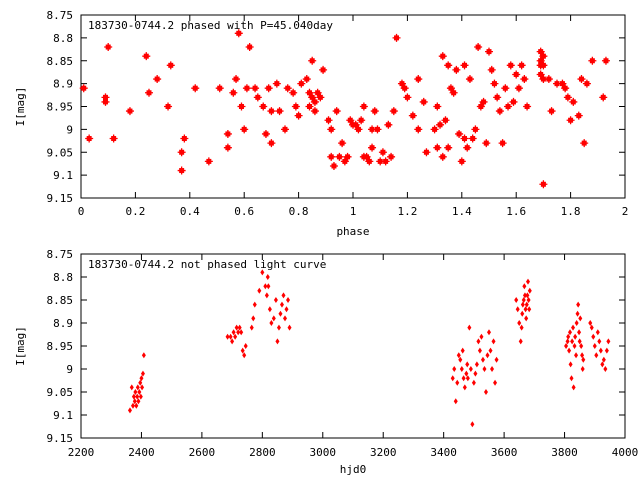 The image size is (640, 480). I want to click on phased-x-tick-label: 0.8, so click(299, 211).